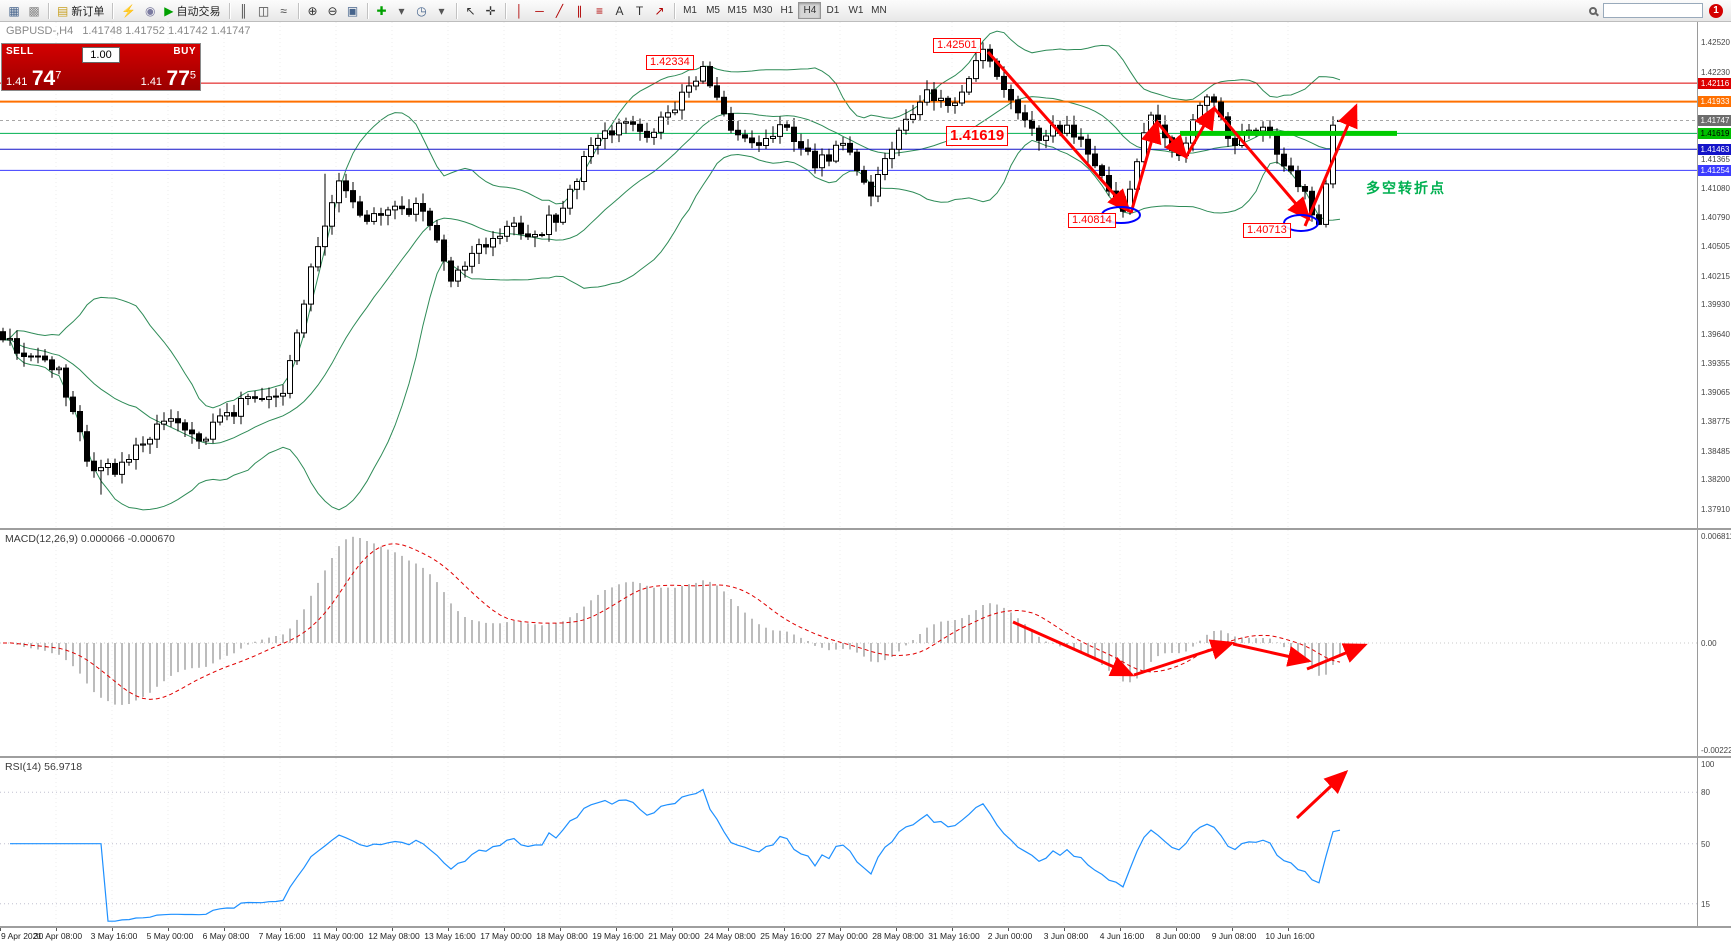 The height and width of the screenshot is (942, 1731). Describe the element at coordinates (151, 82) in the screenshot. I see `buy-price-base: 1.41` at that location.